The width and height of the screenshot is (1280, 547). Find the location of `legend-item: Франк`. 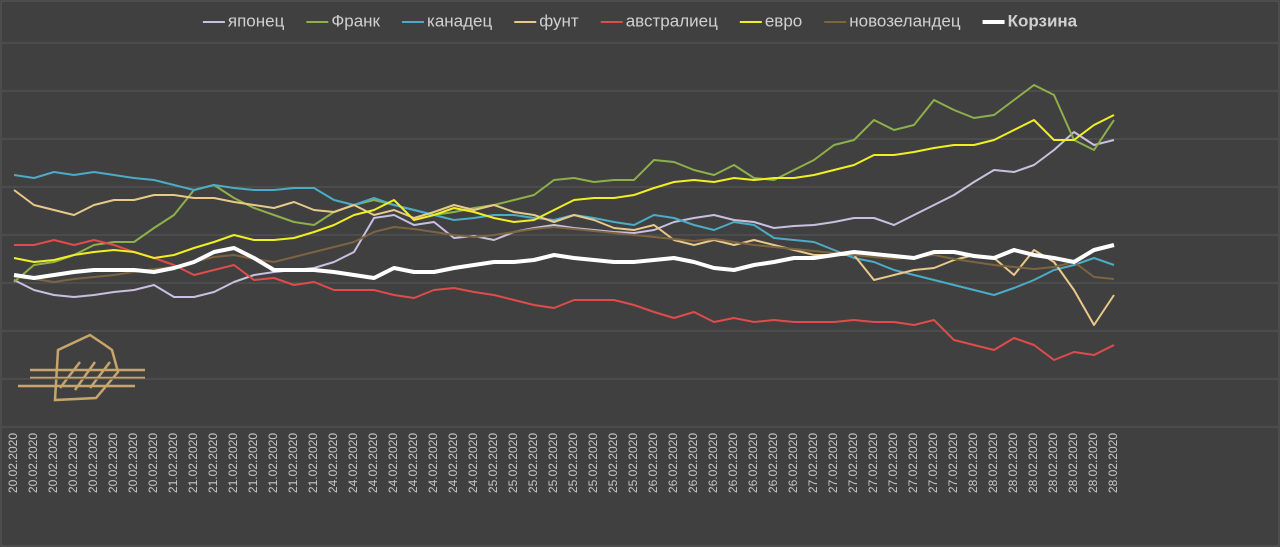

legend-item: Франк is located at coordinates (343, 20).